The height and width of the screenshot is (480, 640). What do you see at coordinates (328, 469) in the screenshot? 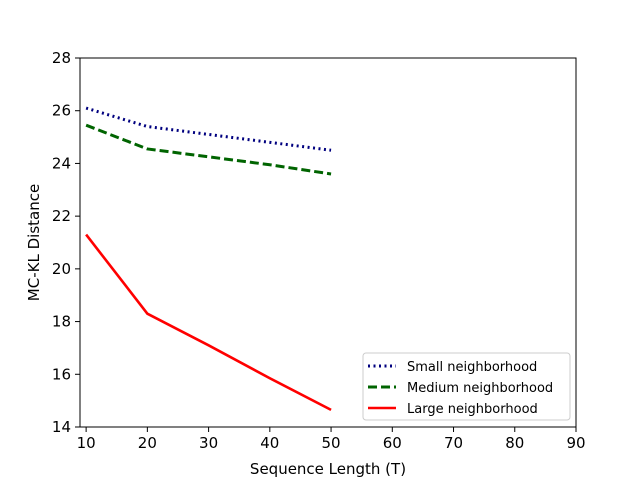
I see `x-axis-label: Sequence Length (T)` at bounding box center [328, 469].